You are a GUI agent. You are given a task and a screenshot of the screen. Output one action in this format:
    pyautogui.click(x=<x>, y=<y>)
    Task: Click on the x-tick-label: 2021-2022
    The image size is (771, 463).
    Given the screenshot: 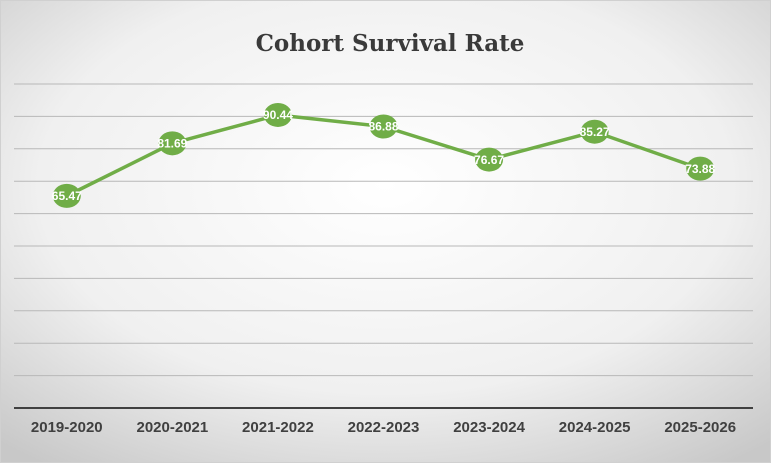 What is the action you would take?
    pyautogui.click(x=278, y=427)
    